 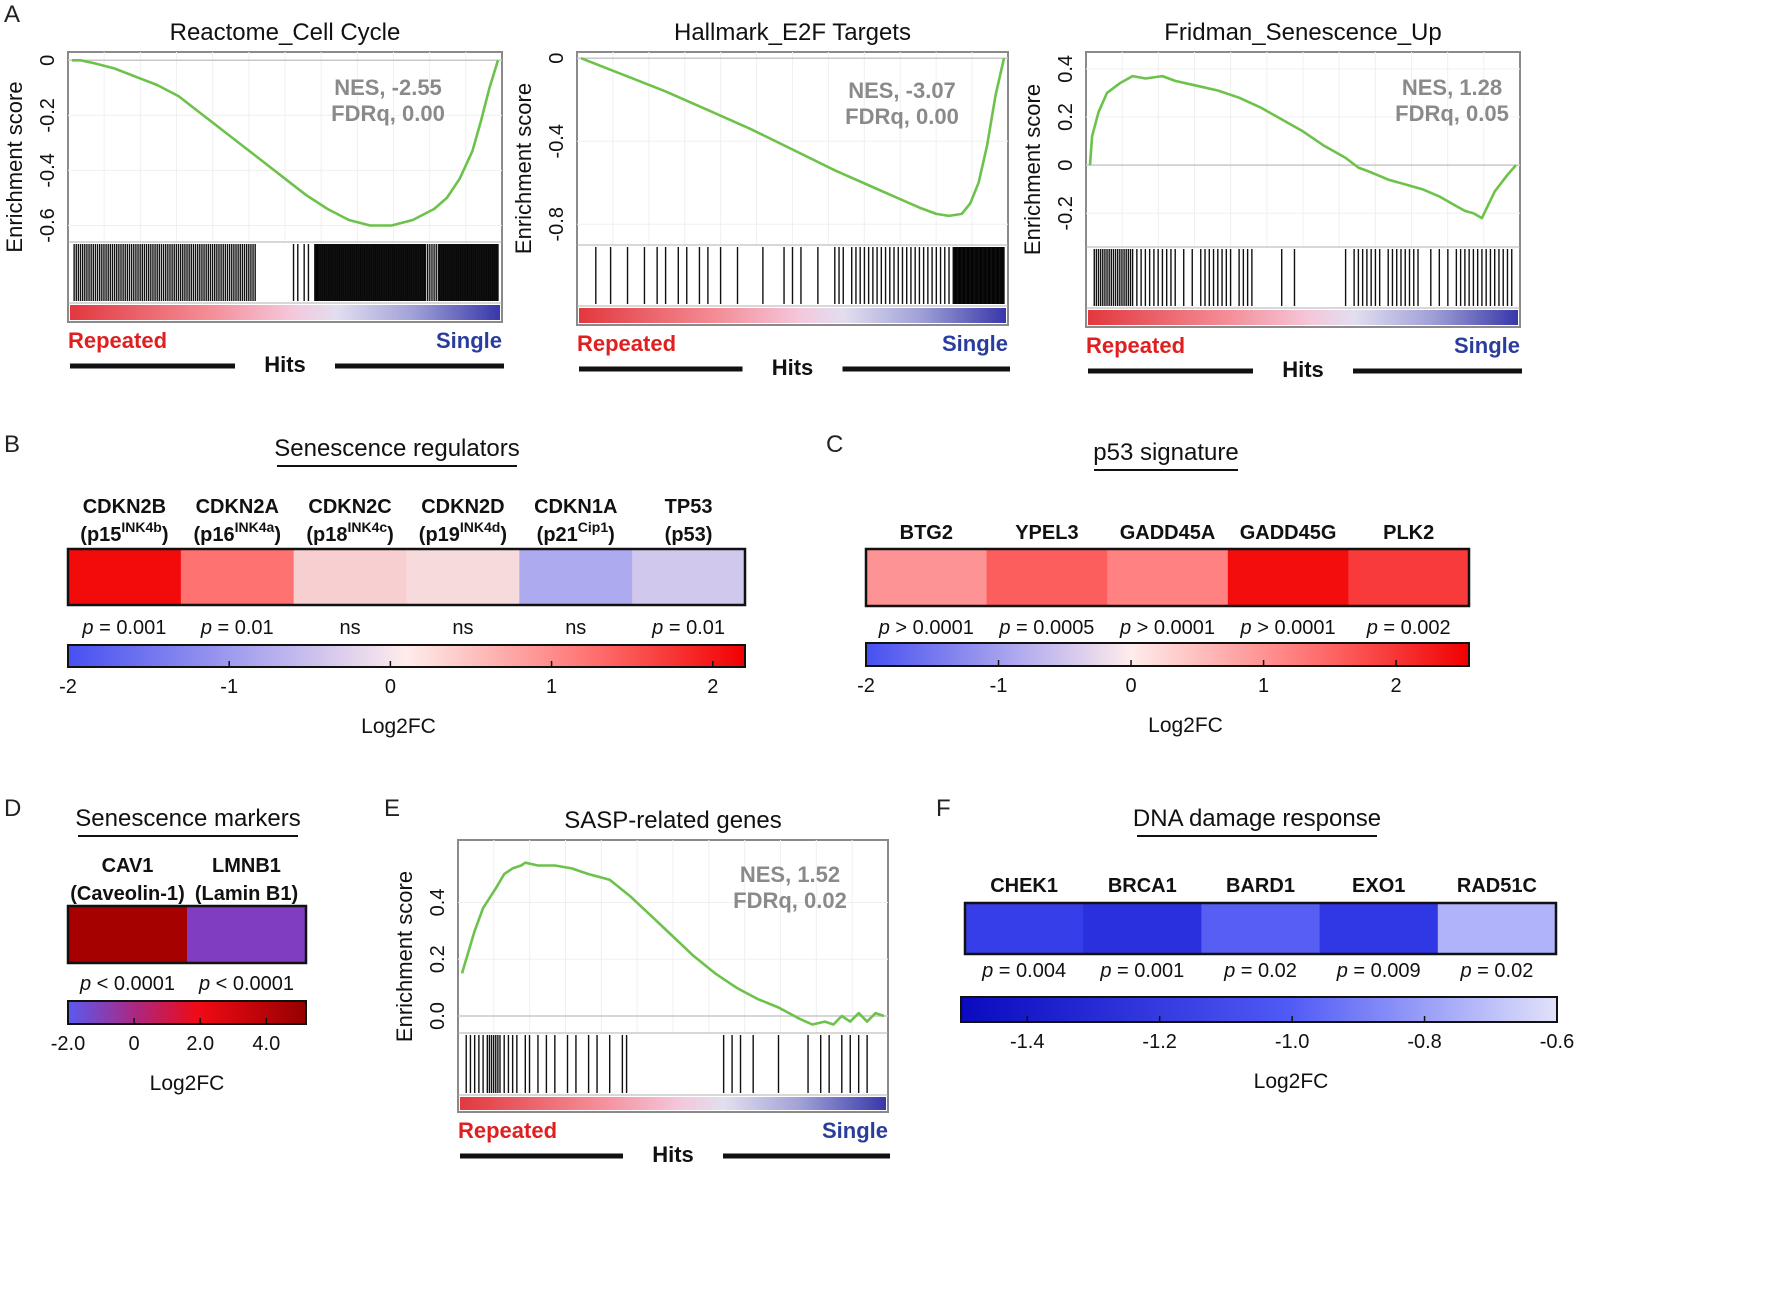 What do you see at coordinates (462, 507) in the screenshot?
I see `gene-label: CDKN2D` at bounding box center [462, 507].